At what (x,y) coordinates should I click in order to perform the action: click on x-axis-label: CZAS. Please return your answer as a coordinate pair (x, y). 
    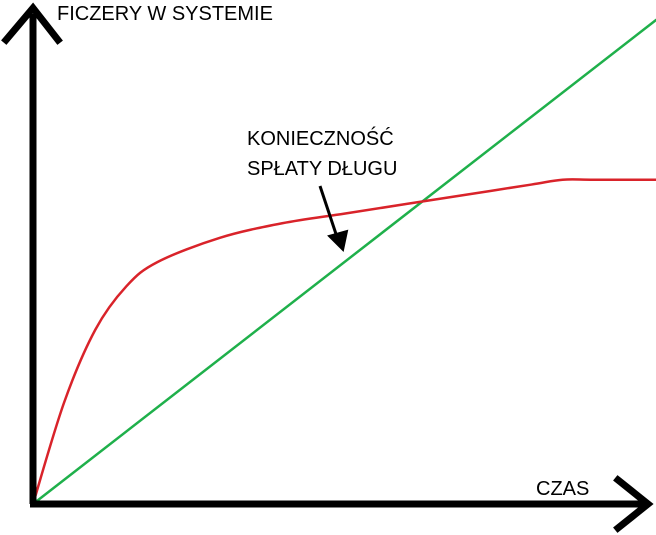
    Looking at the image, I should click on (562, 489).